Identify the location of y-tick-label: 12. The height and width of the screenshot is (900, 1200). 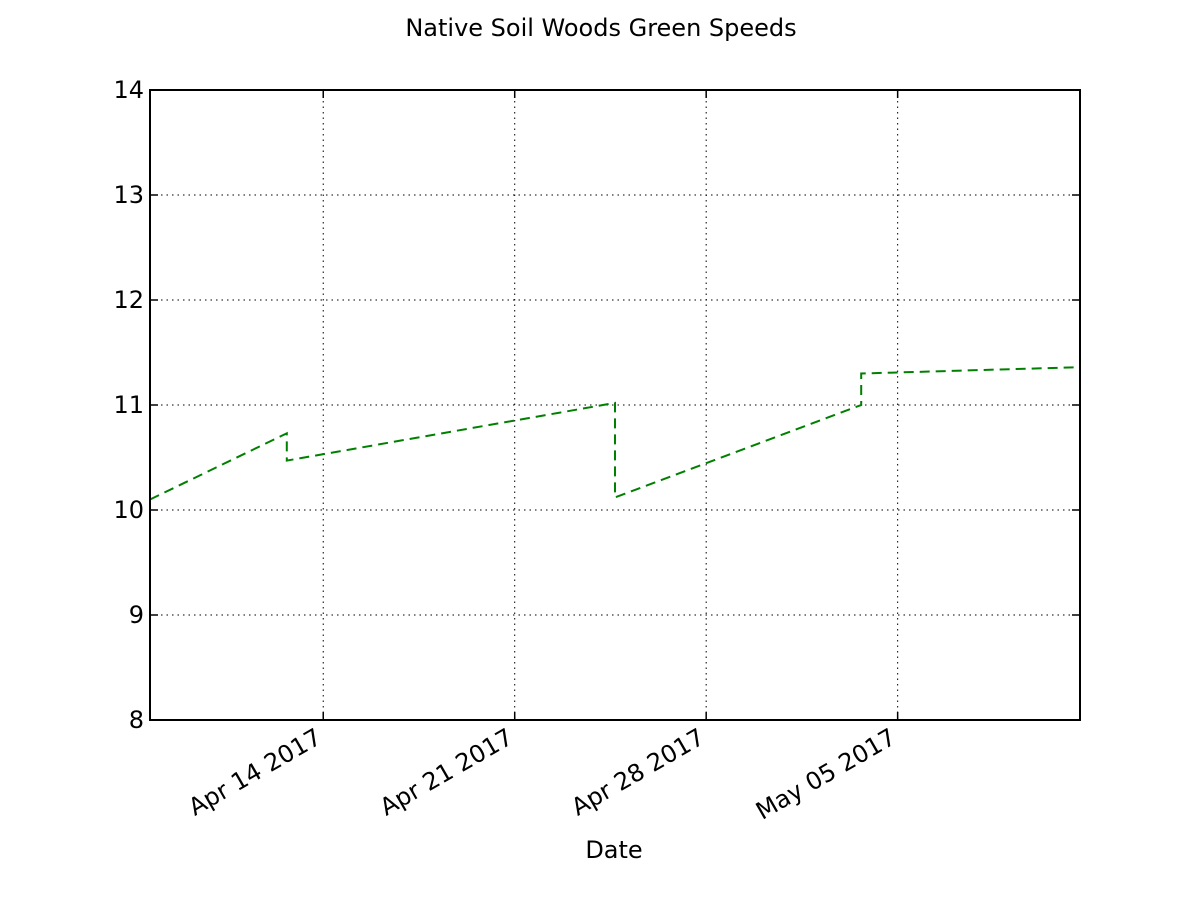
(128, 300).